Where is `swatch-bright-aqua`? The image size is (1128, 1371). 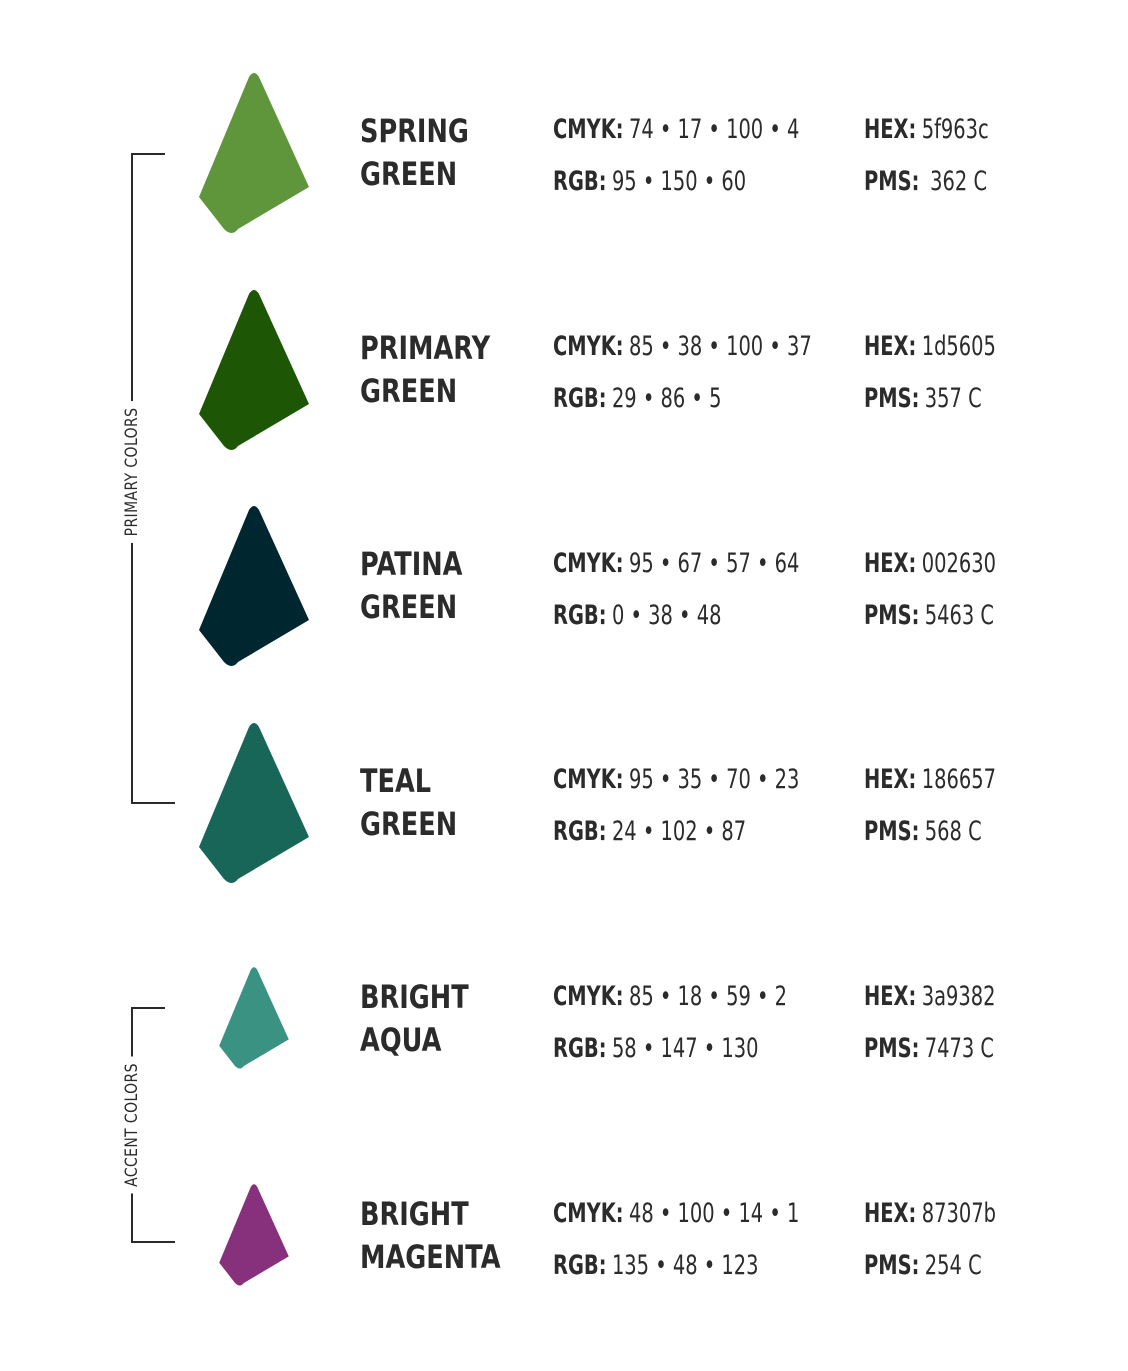
swatch-bright-aqua is located at coordinates (254, 1018).